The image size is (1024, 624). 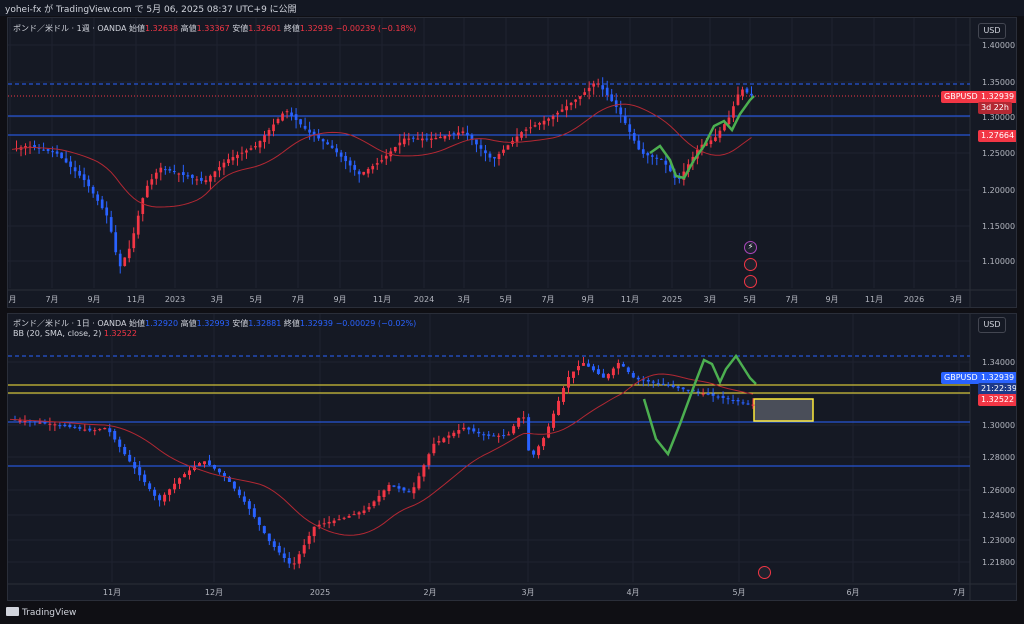 What do you see at coordinates (213, 28) in the screenshot?
I see `weekly-high: 1.33367` at bounding box center [213, 28].